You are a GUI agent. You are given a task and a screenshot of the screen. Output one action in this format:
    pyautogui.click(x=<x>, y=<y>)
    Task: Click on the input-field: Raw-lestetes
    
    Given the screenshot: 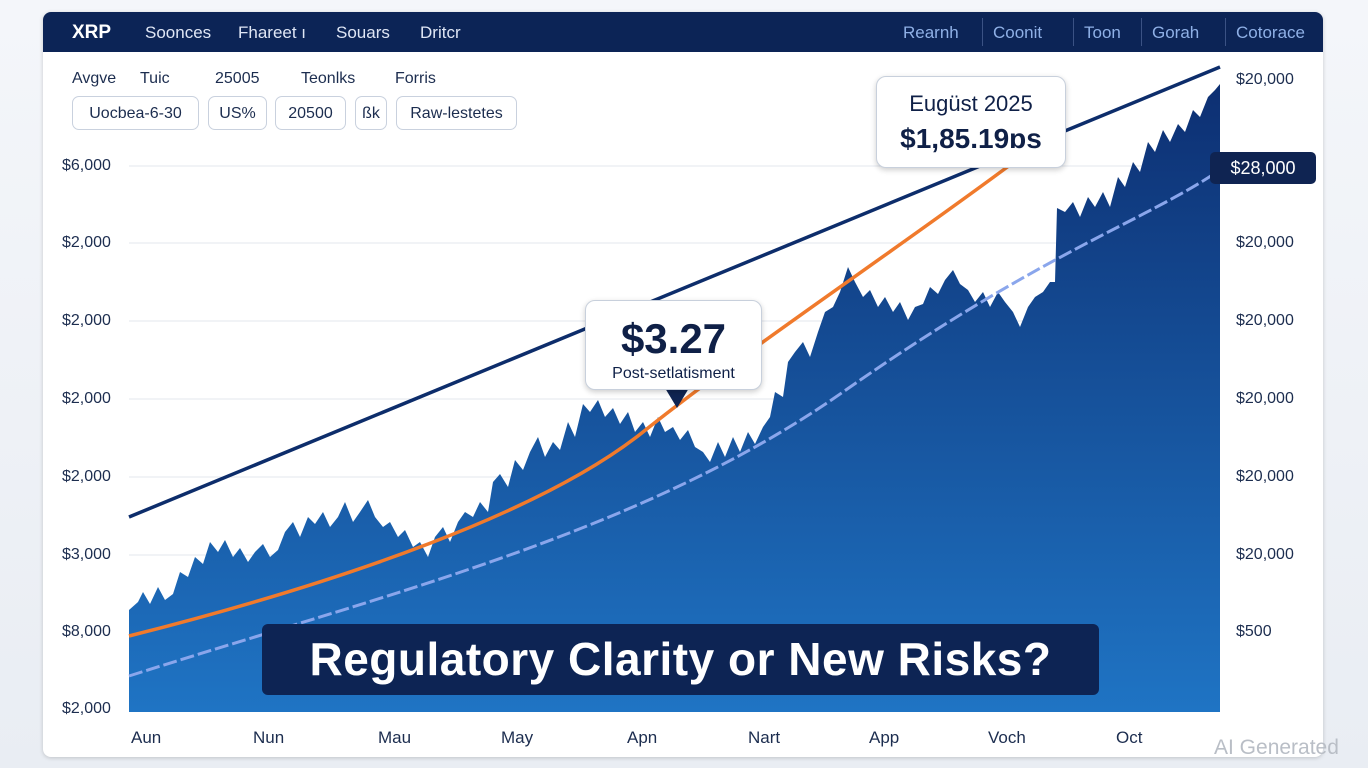 What is the action you would take?
    pyautogui.click(x=456, y=113)
    